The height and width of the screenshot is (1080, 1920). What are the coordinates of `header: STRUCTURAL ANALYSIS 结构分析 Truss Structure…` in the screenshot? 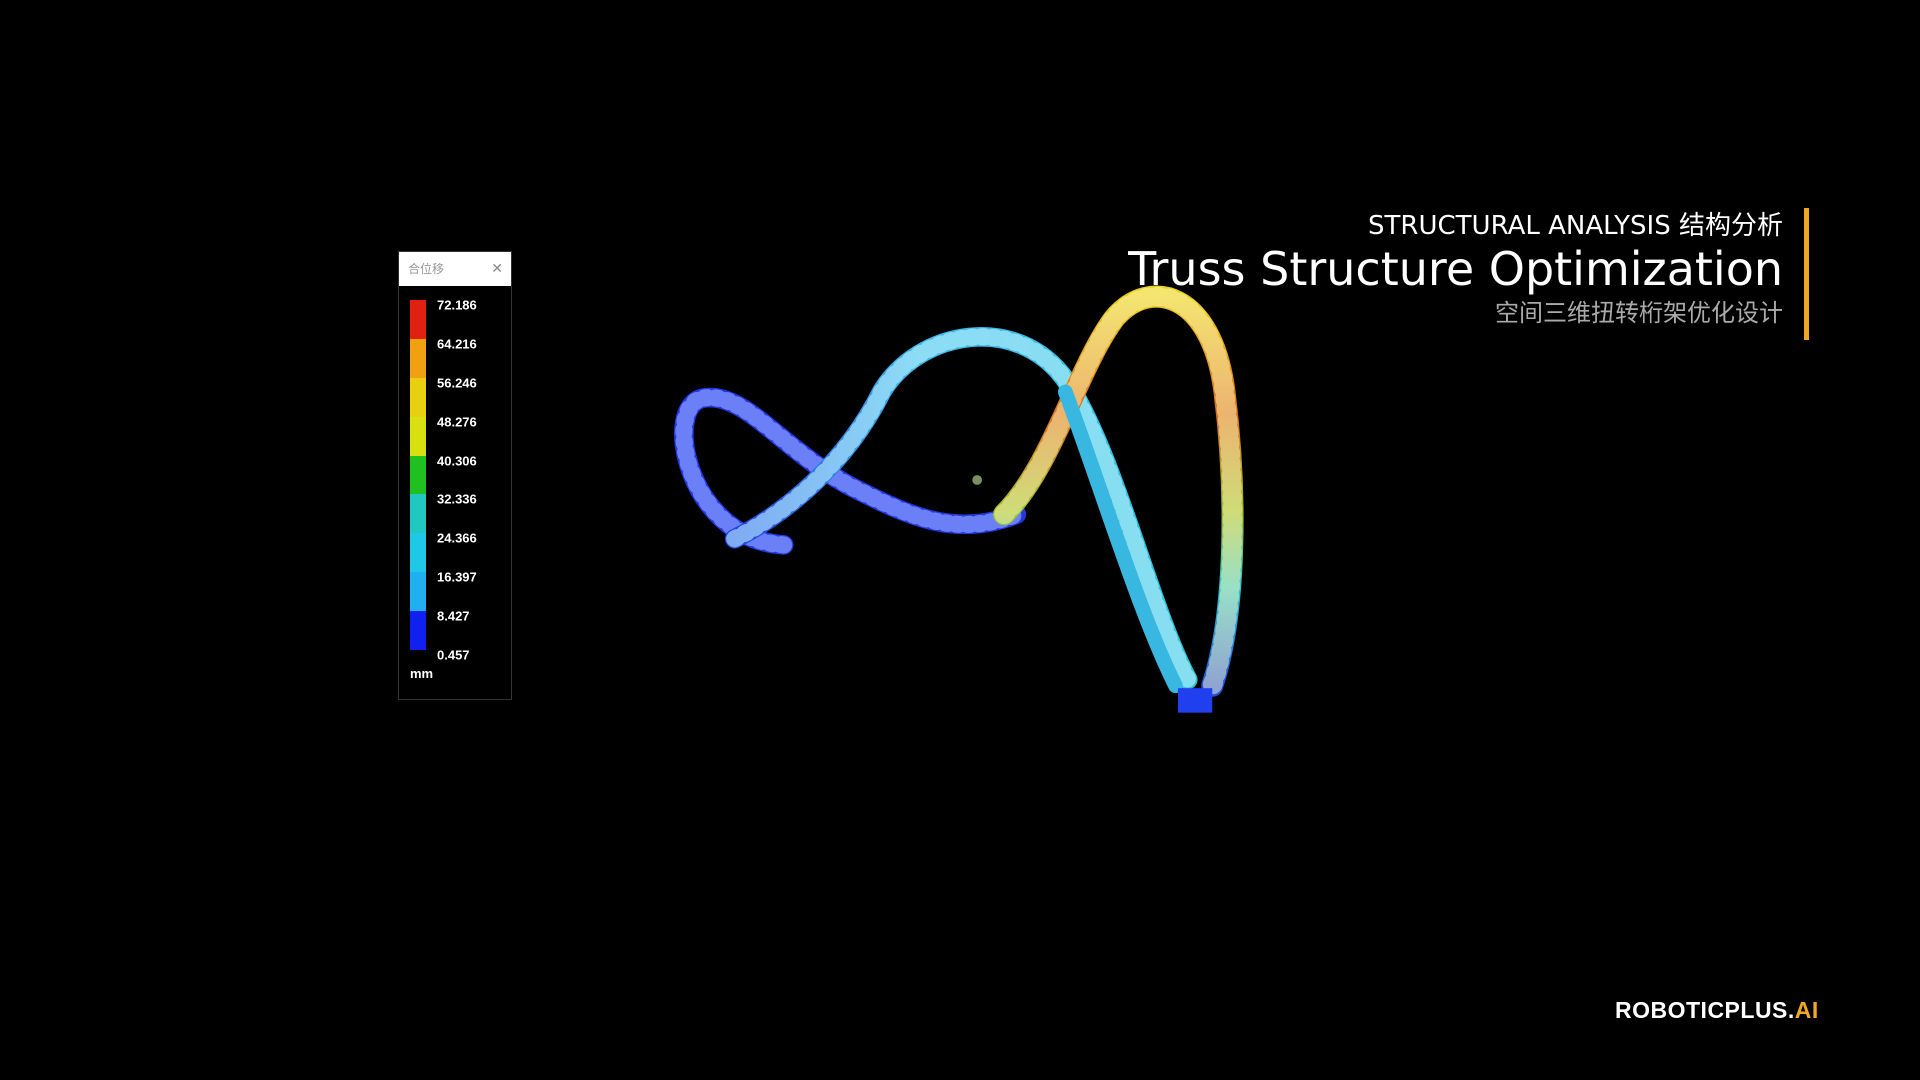 It's located at (1455, 270).